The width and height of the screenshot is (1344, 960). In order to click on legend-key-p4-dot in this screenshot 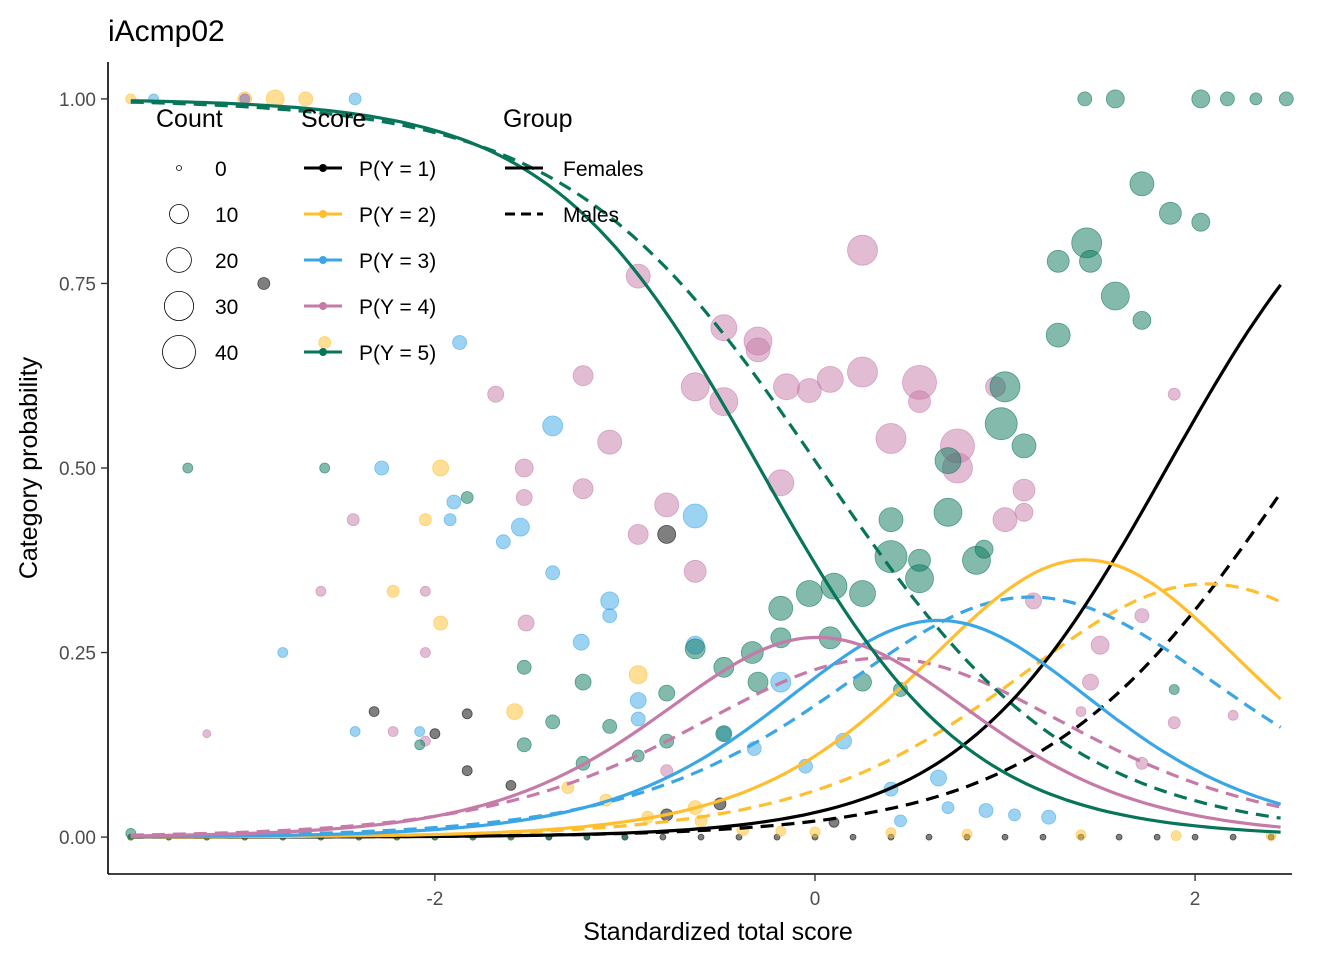, I will do `click(323, 306)`.